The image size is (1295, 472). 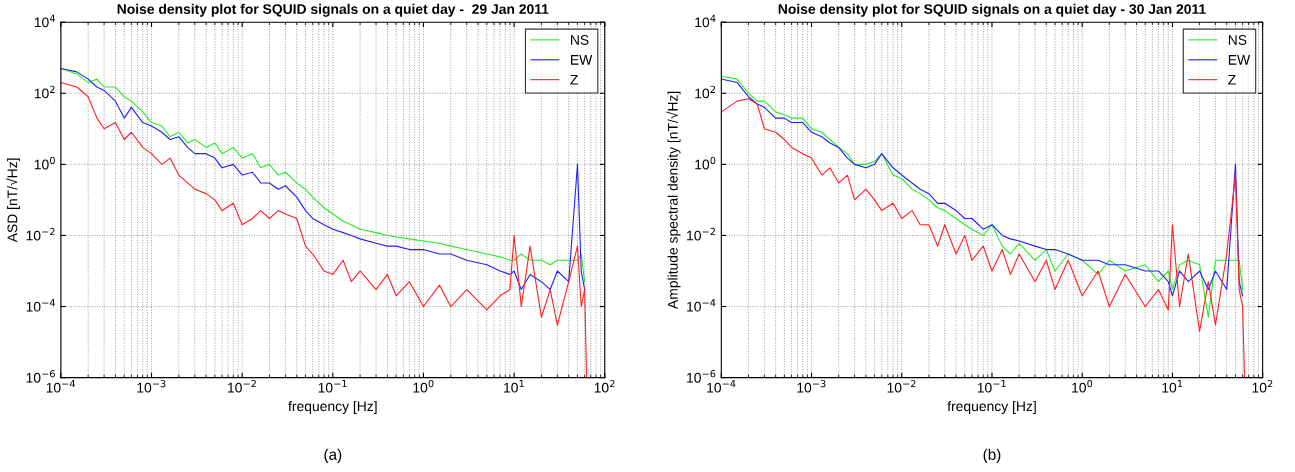 I want to click on chart-title: Noise density plot for SQUID signals on a quiet day - 29 Jan 2011, so click(x=333, y=10).